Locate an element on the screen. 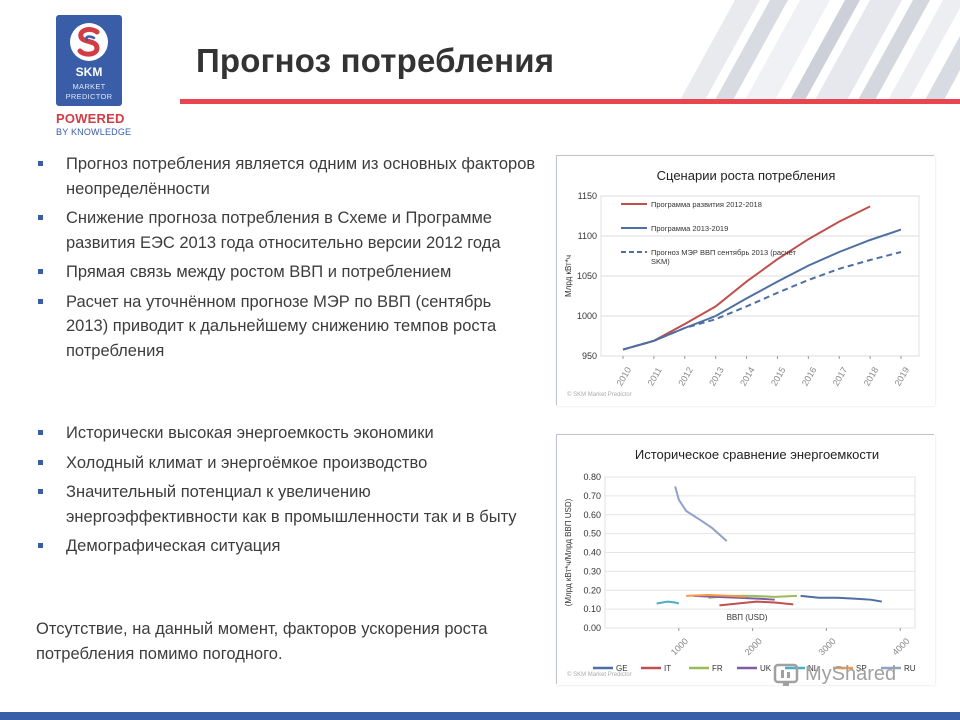 Image resolution: width=960 pixels, height=720 pixels. page-title: Прогноз потребления is located at coordinates (375, 60).